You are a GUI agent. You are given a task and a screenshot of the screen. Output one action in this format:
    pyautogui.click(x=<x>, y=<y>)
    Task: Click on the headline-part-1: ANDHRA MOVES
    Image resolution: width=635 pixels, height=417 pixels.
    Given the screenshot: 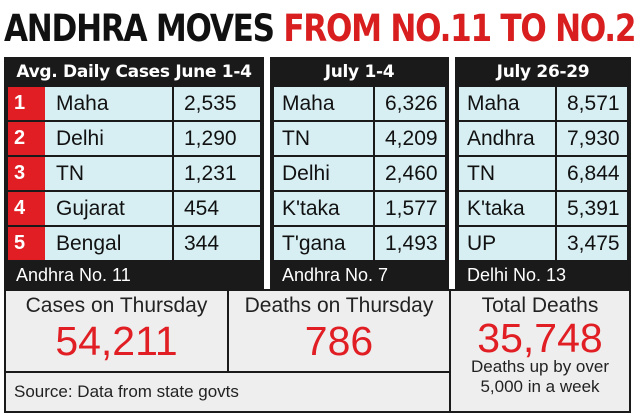 What is the action you would take?
    pyautogui.click(x=139, y=28)
    